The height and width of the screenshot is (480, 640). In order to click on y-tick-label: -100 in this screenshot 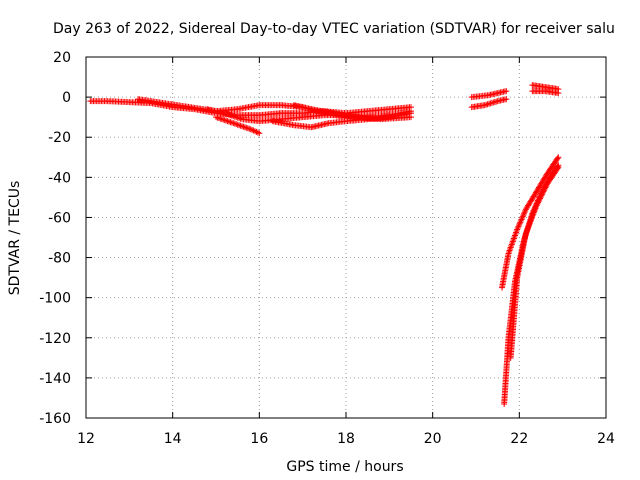, I will do `click(55, 299)`.